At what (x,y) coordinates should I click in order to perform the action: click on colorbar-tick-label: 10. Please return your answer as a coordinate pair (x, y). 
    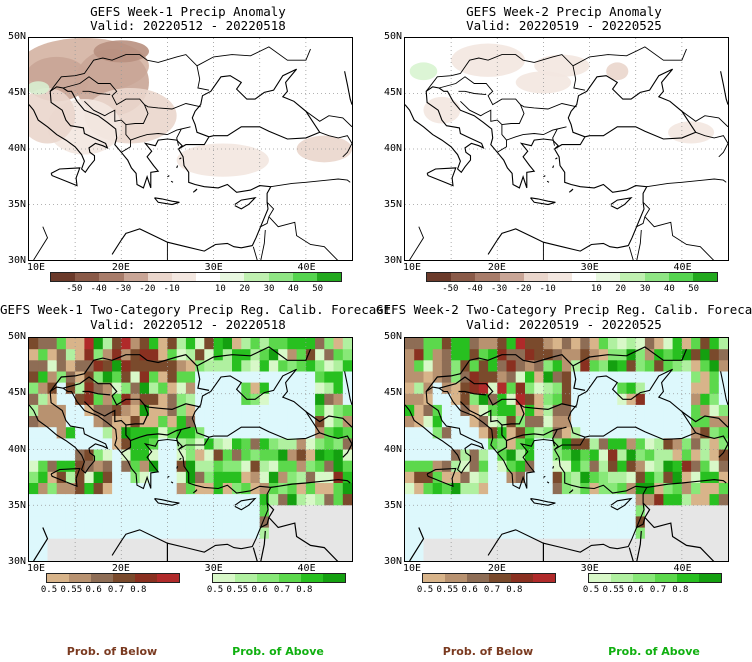
    Looking at the image, I should click on (596, 289).